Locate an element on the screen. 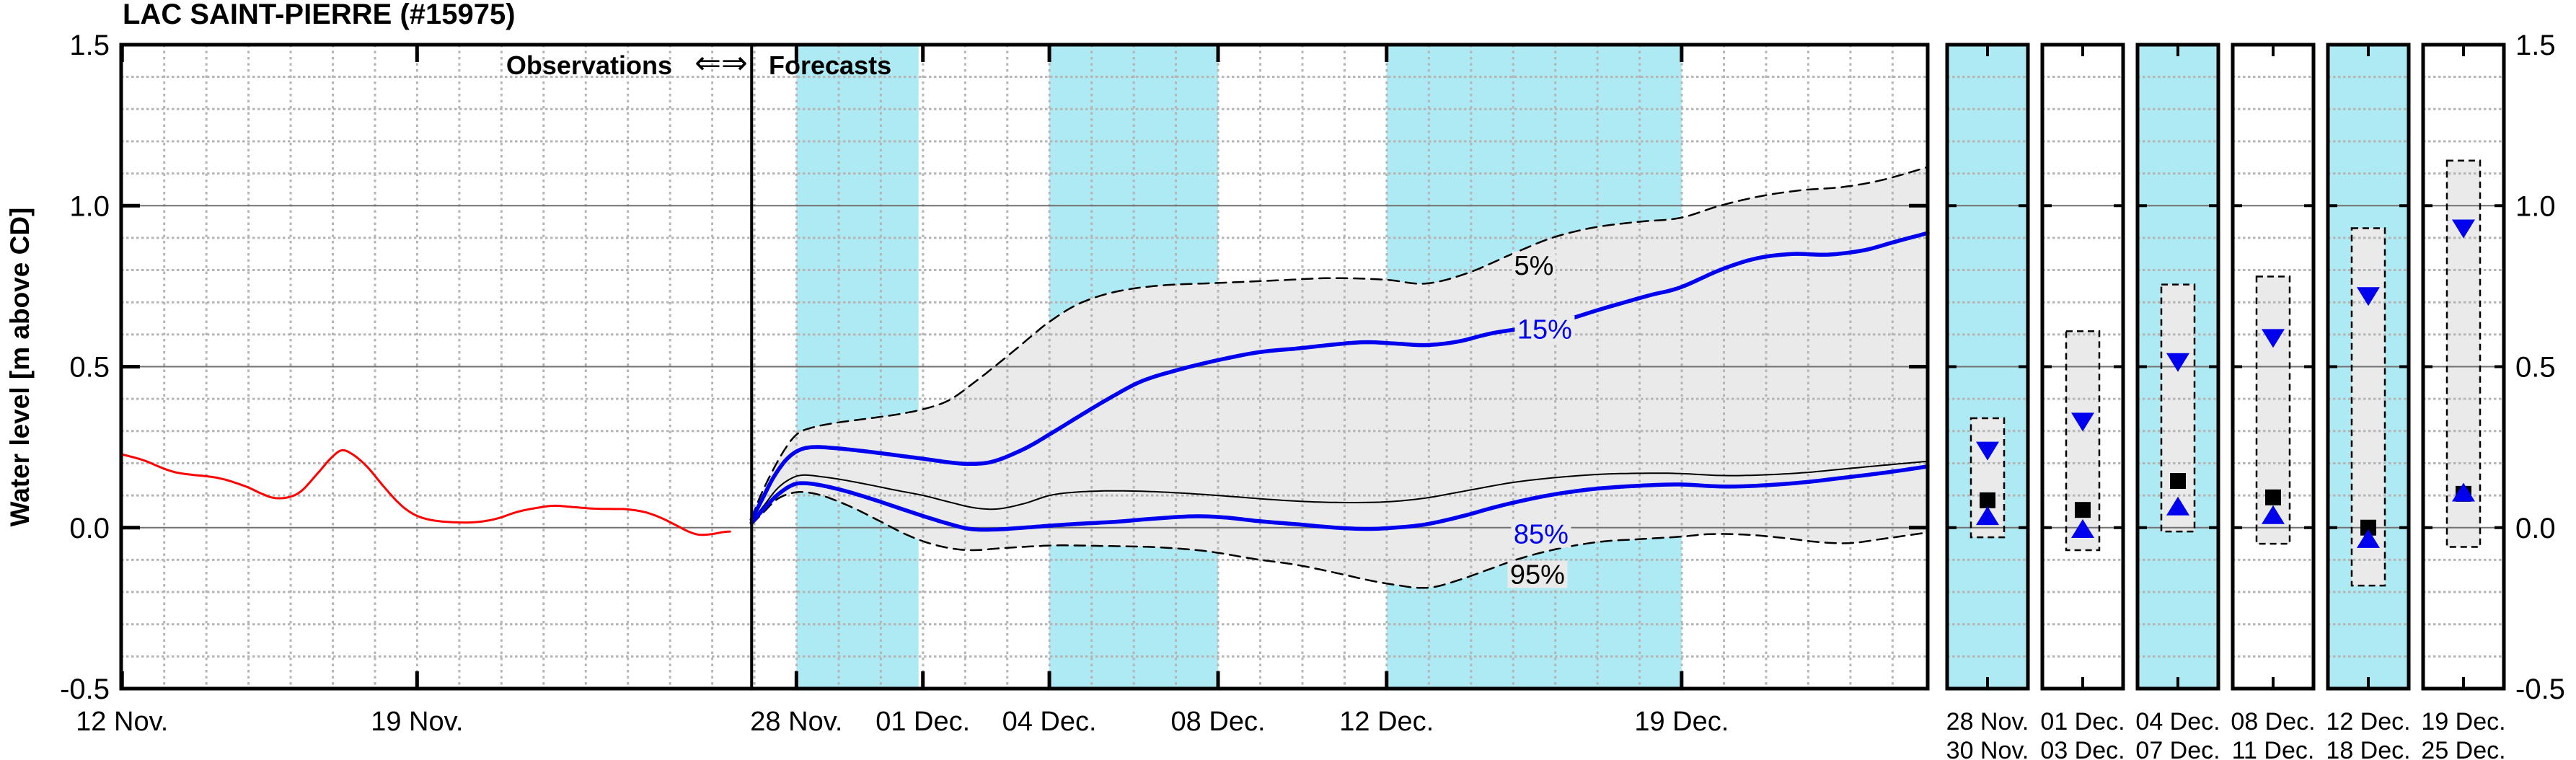 Image resolution: width=2576 pixels, height=760 pixels. right-y-tick-label: 1.0 is located at coordinates (2535, 206).